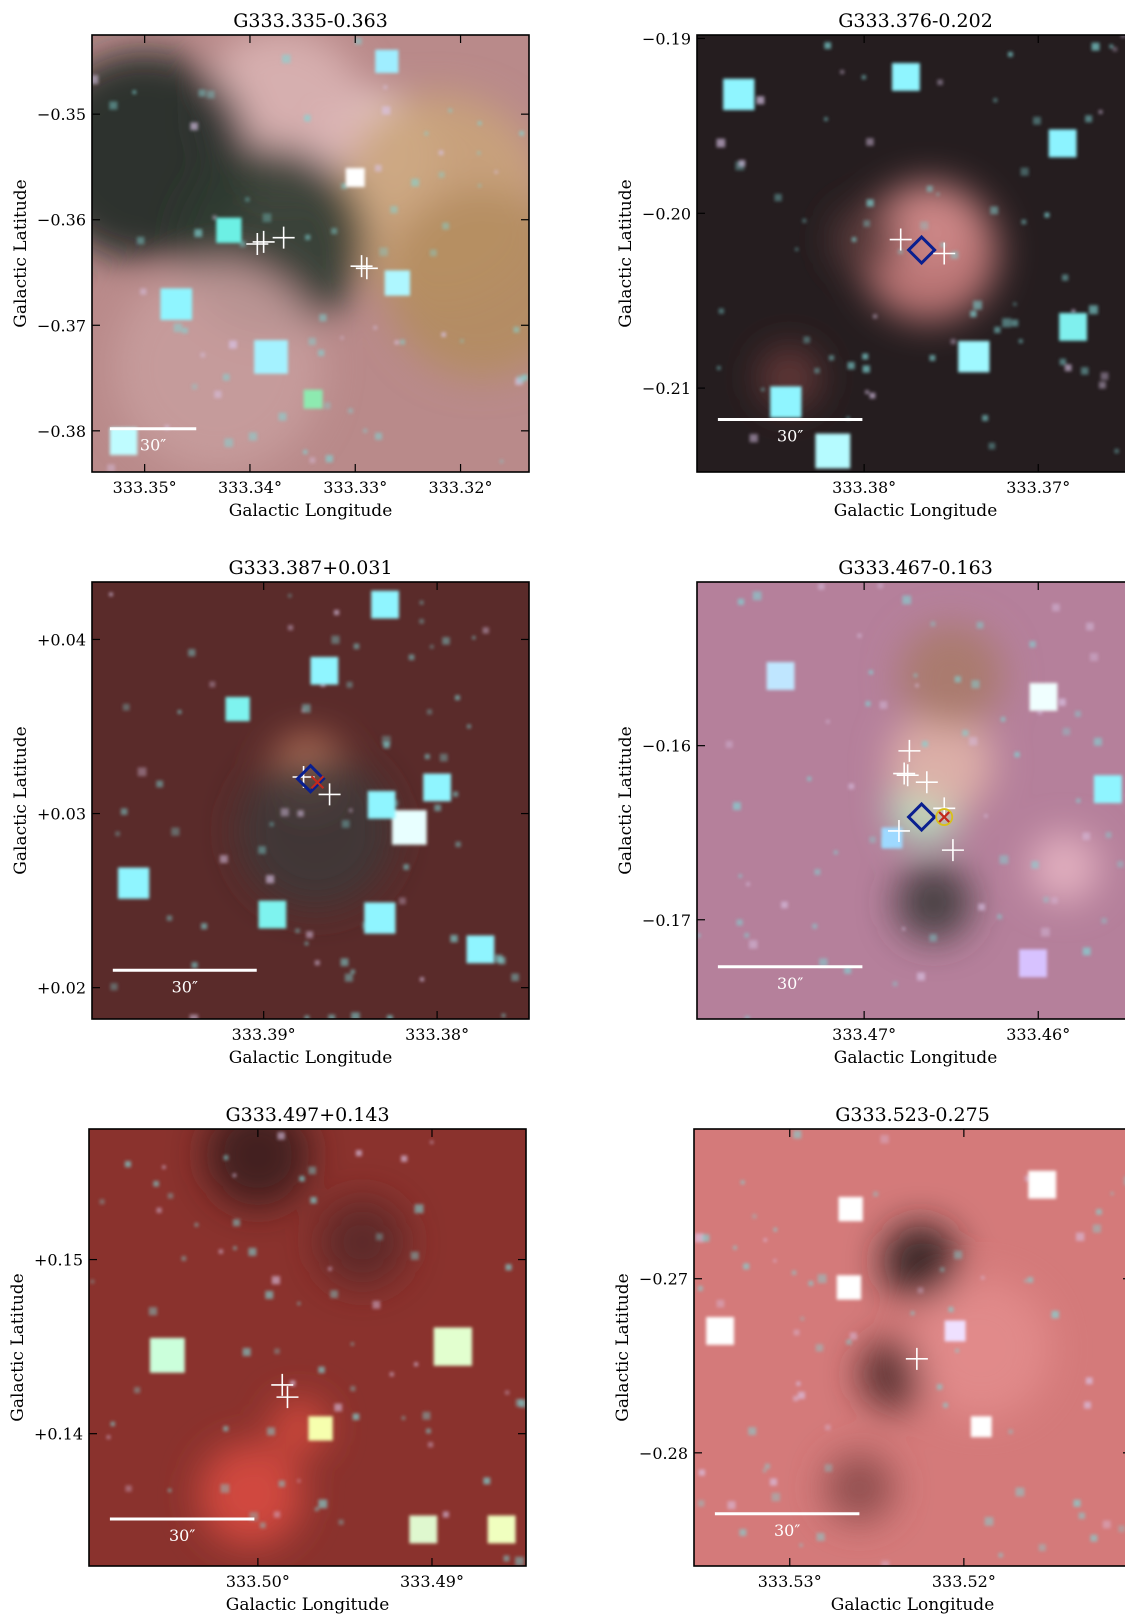 The width and height of the screenshot is (1125, 1615). I want to click on x-tick-label: 333.50°, so click(258, 1581).